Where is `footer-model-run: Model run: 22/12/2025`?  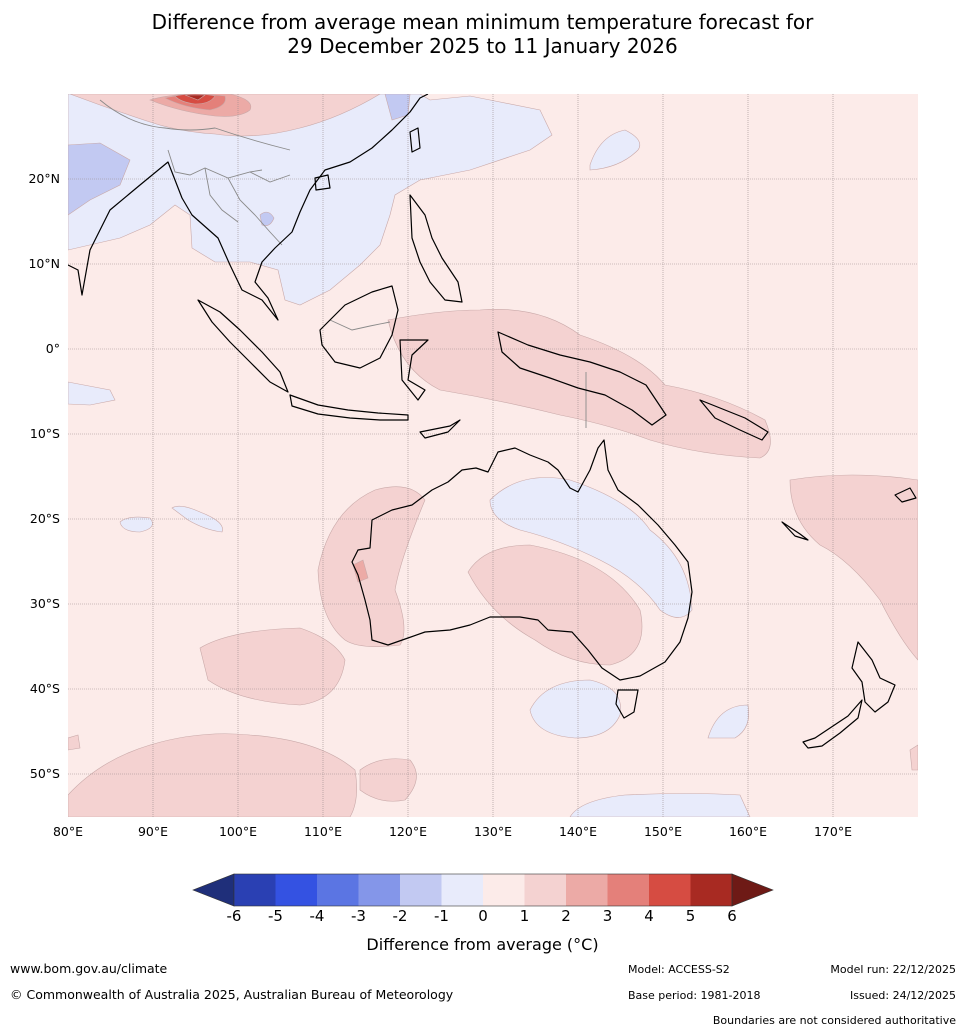 footer-model-run: Model run: 22/12/2025 is located at coordinates (893, 969).